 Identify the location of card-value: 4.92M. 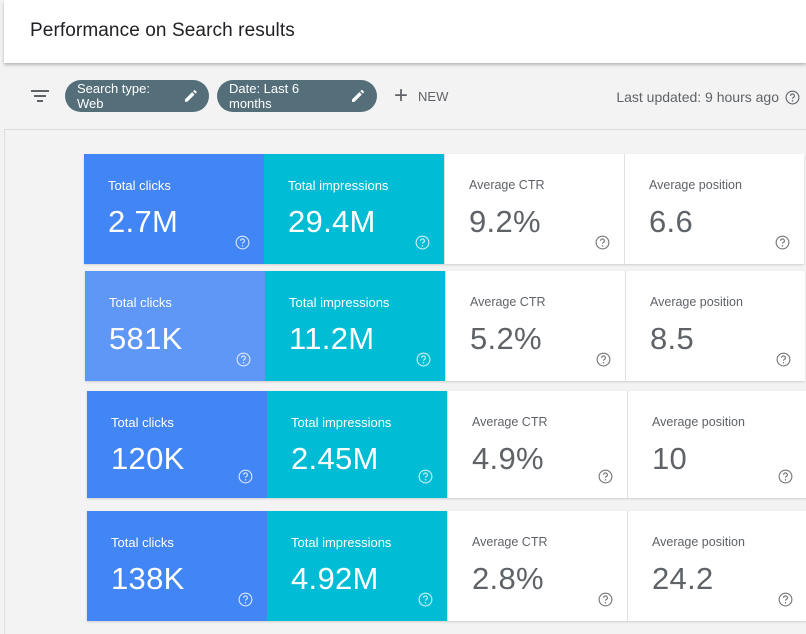
(335, 578).